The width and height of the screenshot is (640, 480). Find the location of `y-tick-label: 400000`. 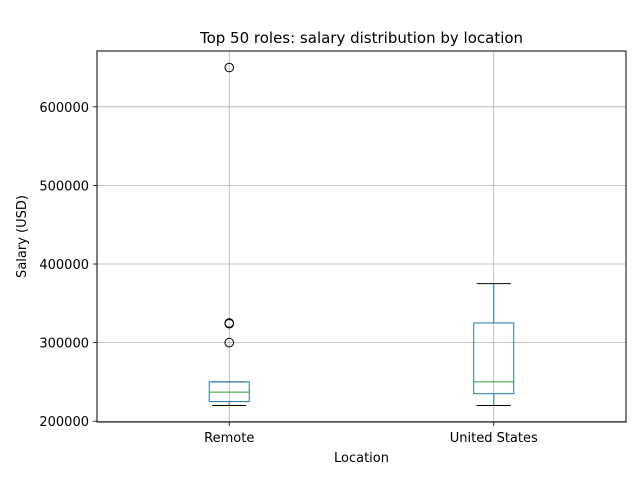

y-tick-label: 400000 is located at coordinates (64, 265).